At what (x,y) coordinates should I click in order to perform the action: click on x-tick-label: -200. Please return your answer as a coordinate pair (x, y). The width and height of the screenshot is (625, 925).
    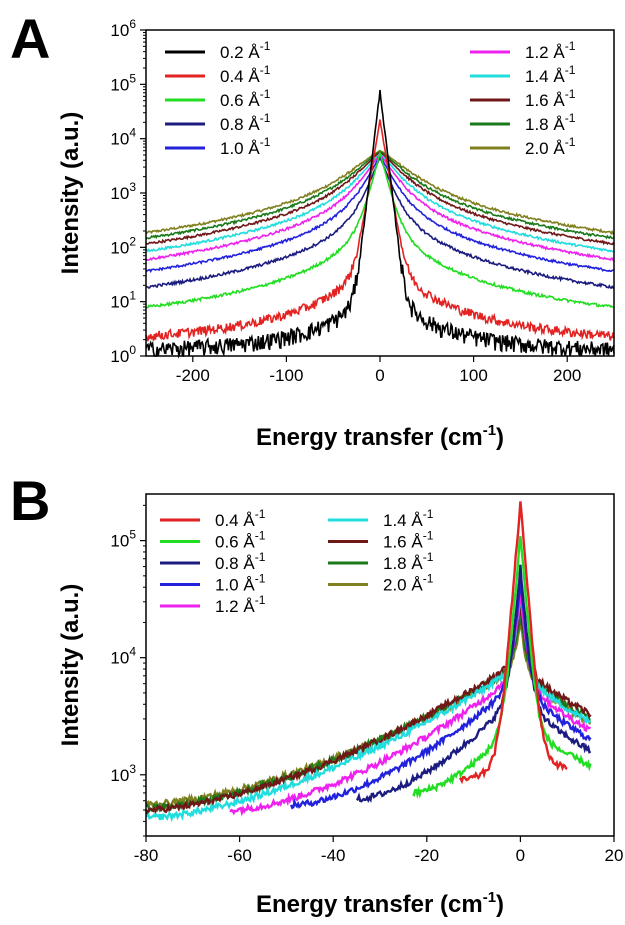
    Looking at the image, I should click on (193, 375).